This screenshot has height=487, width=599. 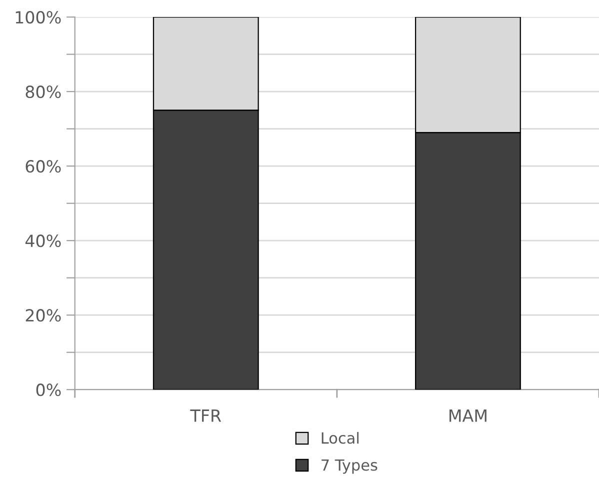 I want to click on legend-label: 7 Types, so click(x=350, y=466).